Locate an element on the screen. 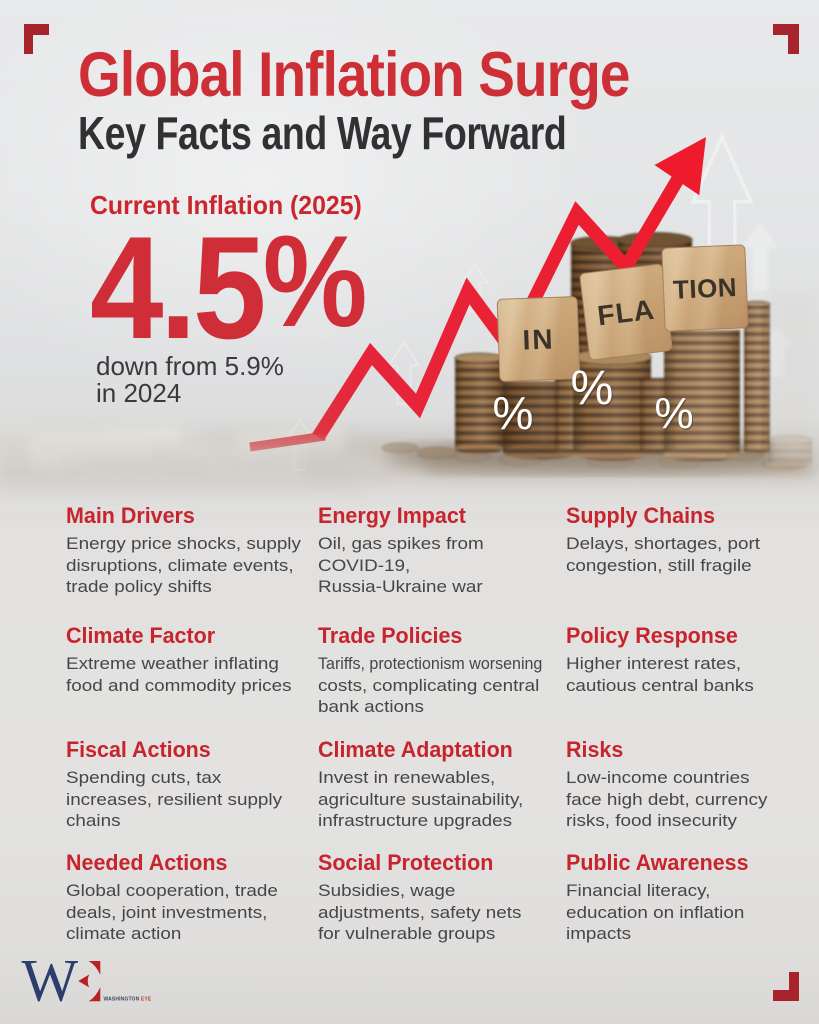 The width and height of the screenshot is (819, 1024). svg-text: TION is located at coordinates (704, 288).